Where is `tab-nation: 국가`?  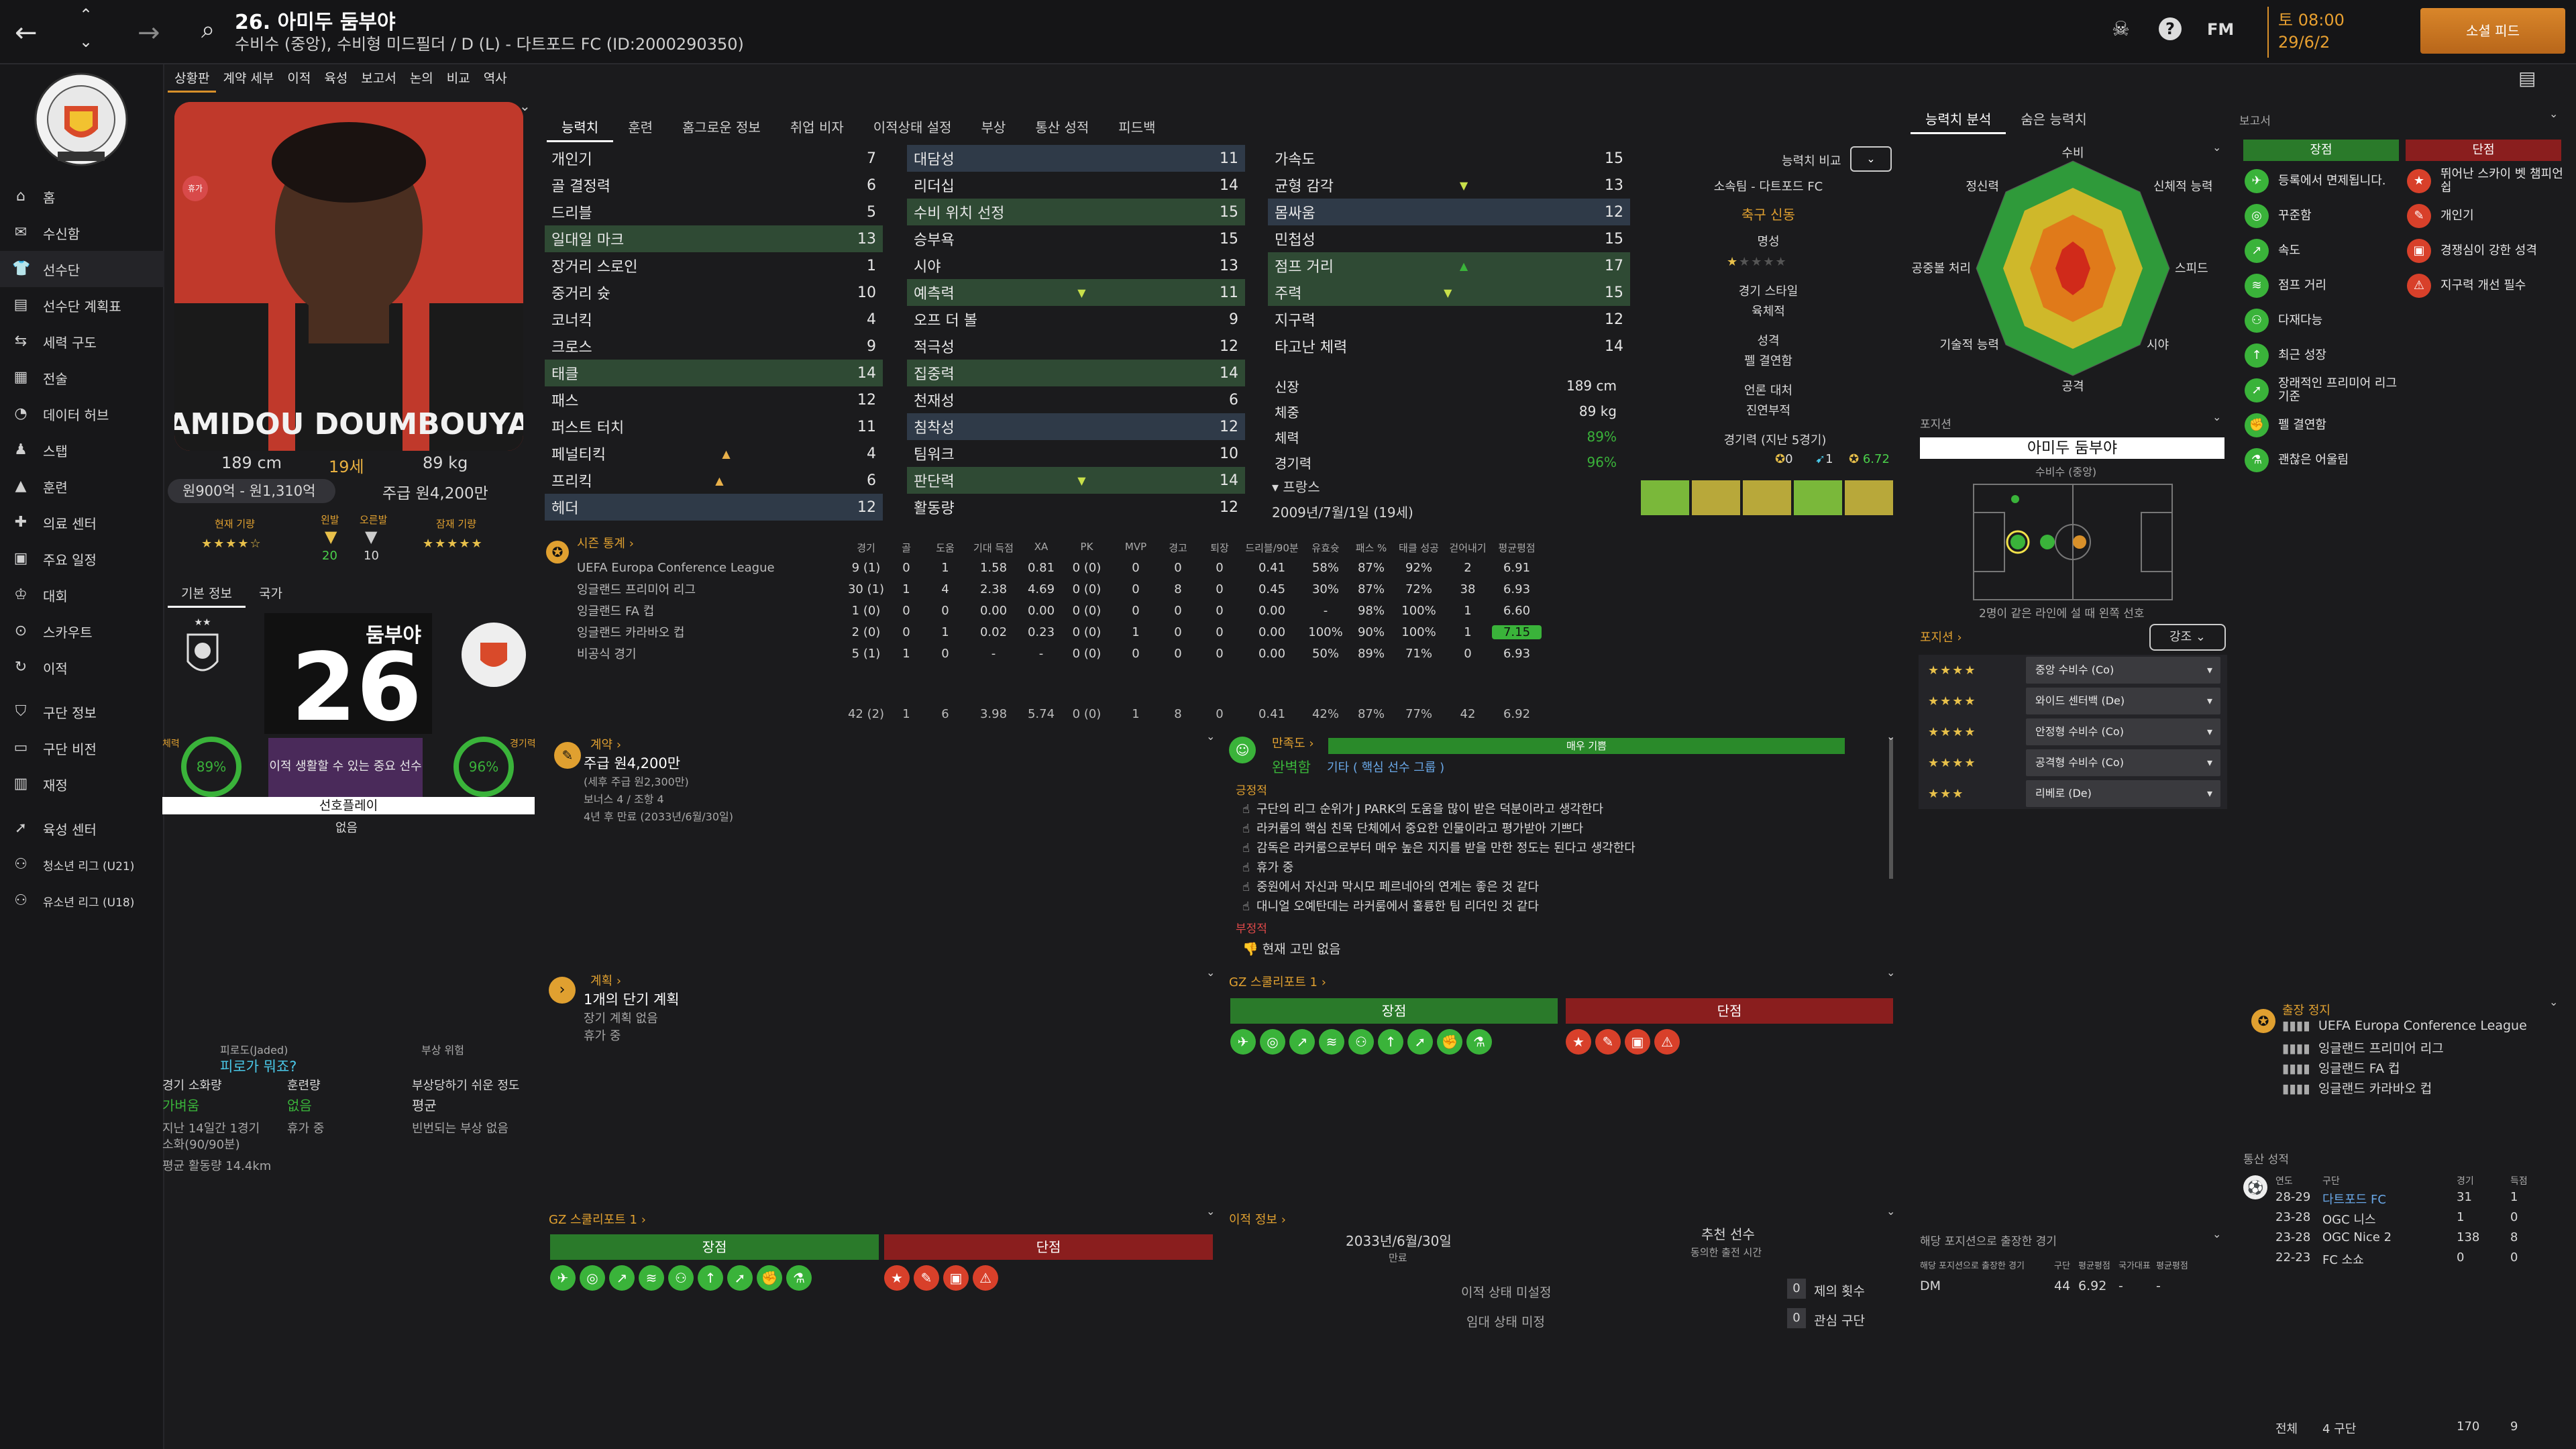
tab-nation: 국가 is located at coordinates (270, 593).